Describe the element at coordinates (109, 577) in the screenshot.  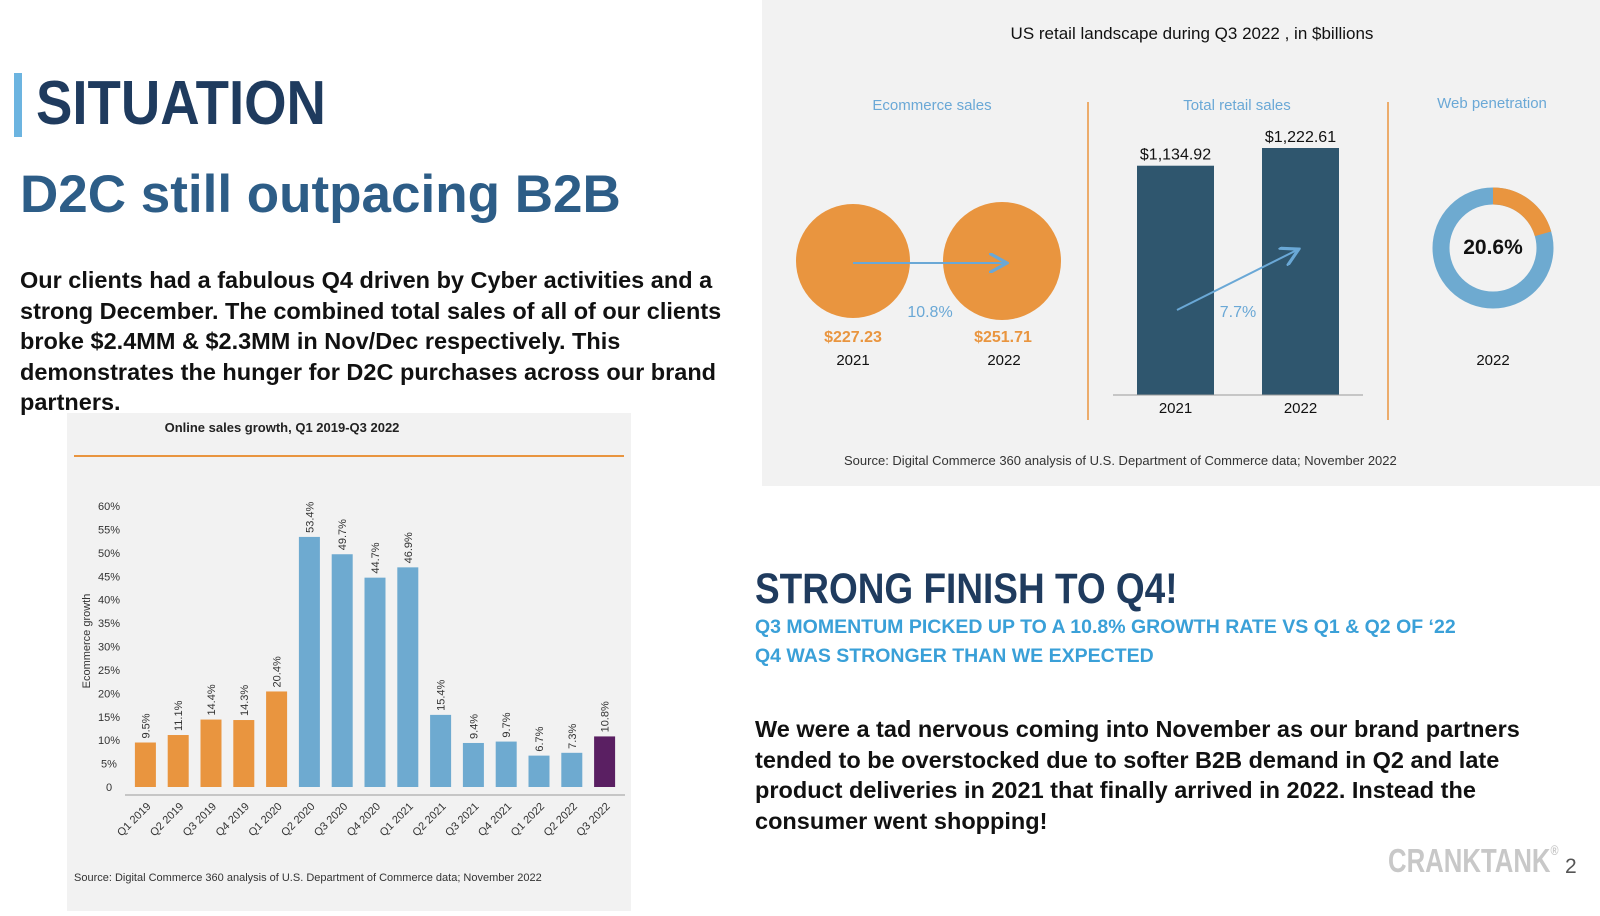
I see `y-tick-label: 45%` at that location.